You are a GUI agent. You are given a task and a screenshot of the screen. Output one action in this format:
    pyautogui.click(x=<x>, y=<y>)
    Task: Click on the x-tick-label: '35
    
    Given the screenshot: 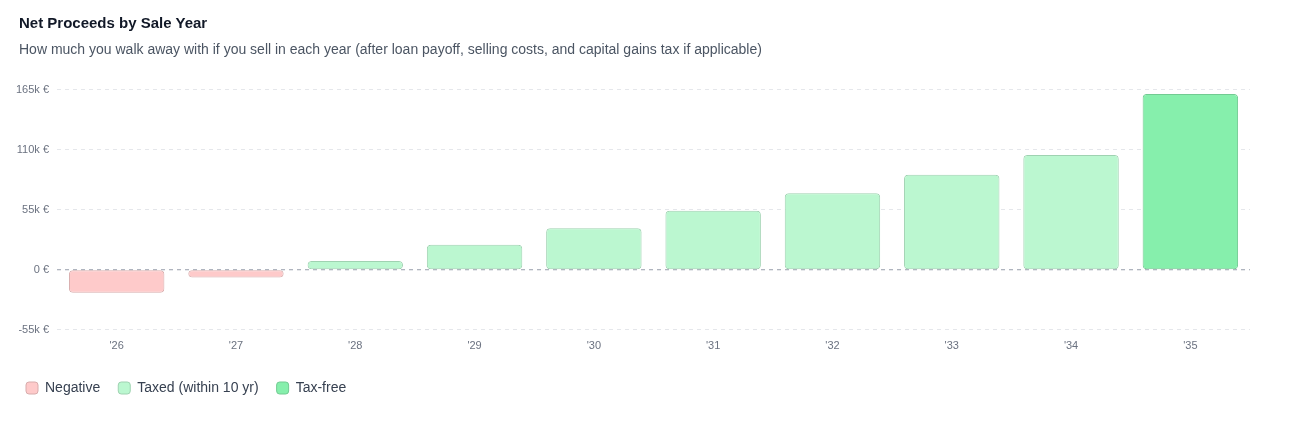 What is the action you would take?
    pyautogui.click(x=1190, y=345)
    